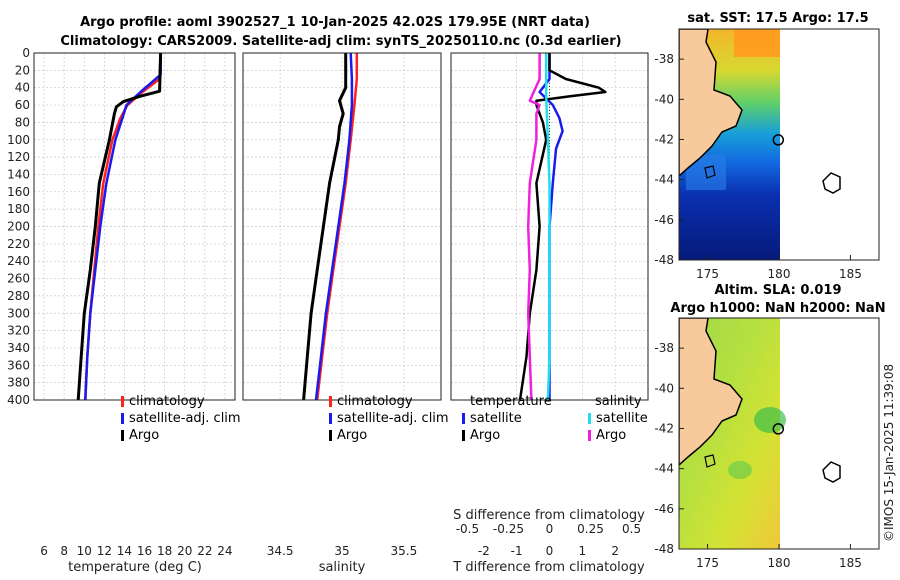  I want to click on sst-argo-marker, so click(778, 140).